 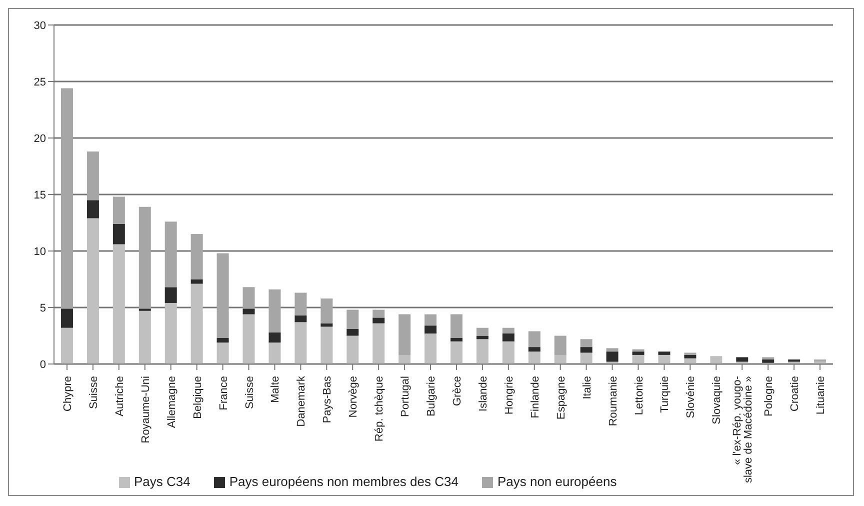 I want to click on x-tick-label: Danemark, so click(x=302, y=401).